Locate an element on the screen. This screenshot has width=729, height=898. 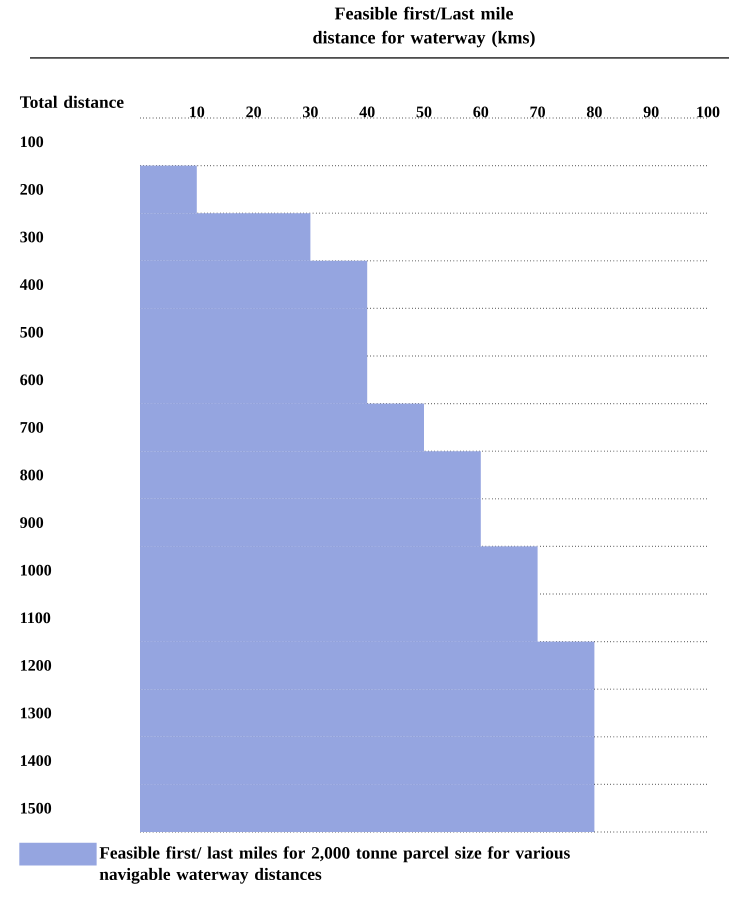
y-tick-label: 500 is located at coordinates (32, 332).